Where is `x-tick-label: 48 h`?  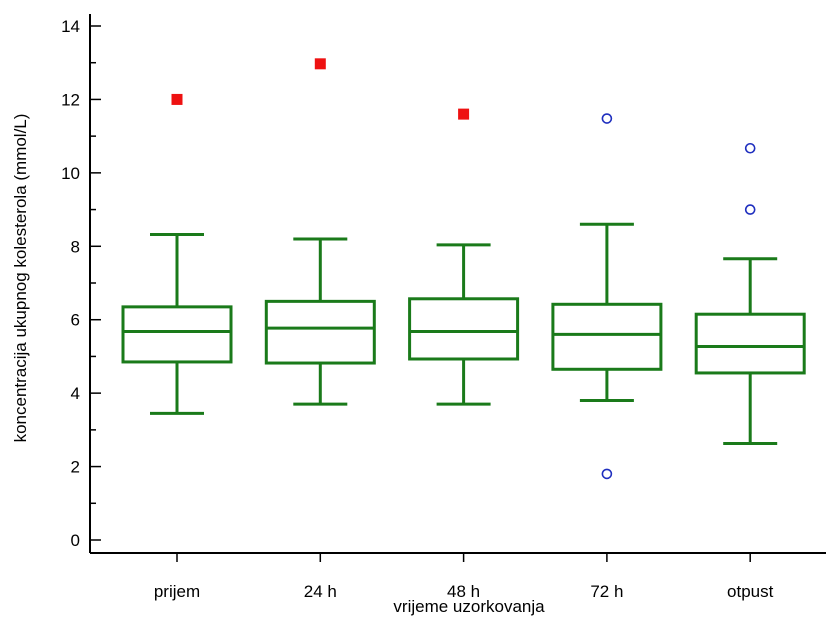
x-tick-label: 48 h is located at coordinates (463, 591).